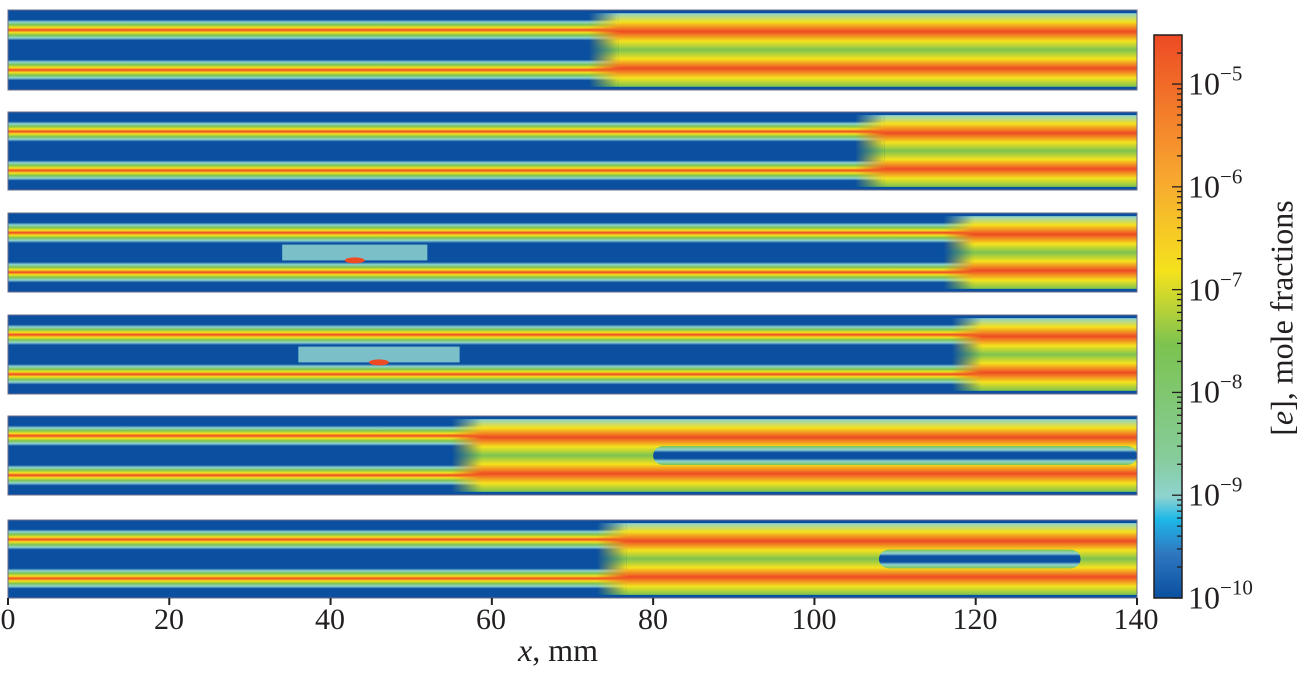 The height and width of the screenshot is (679, 1306). I want to click on x-tick-label: 100, so click(814, 619).